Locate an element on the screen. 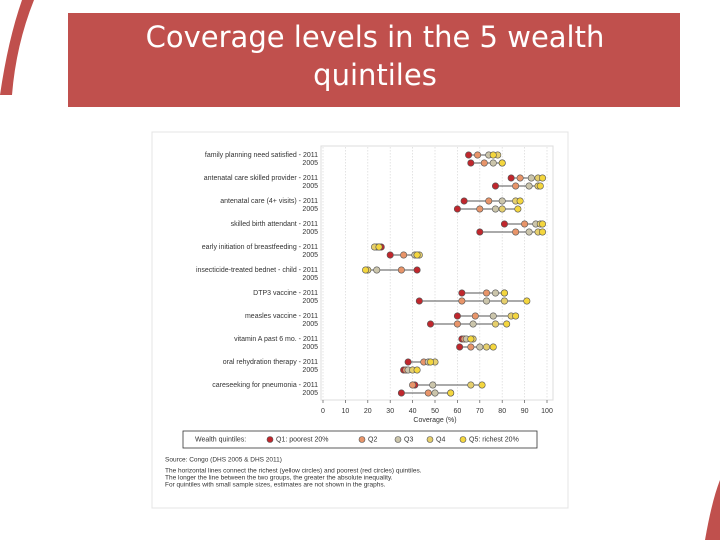  row-label: oral rehydration therapy - 2011 is located at coordinates (270, 362).